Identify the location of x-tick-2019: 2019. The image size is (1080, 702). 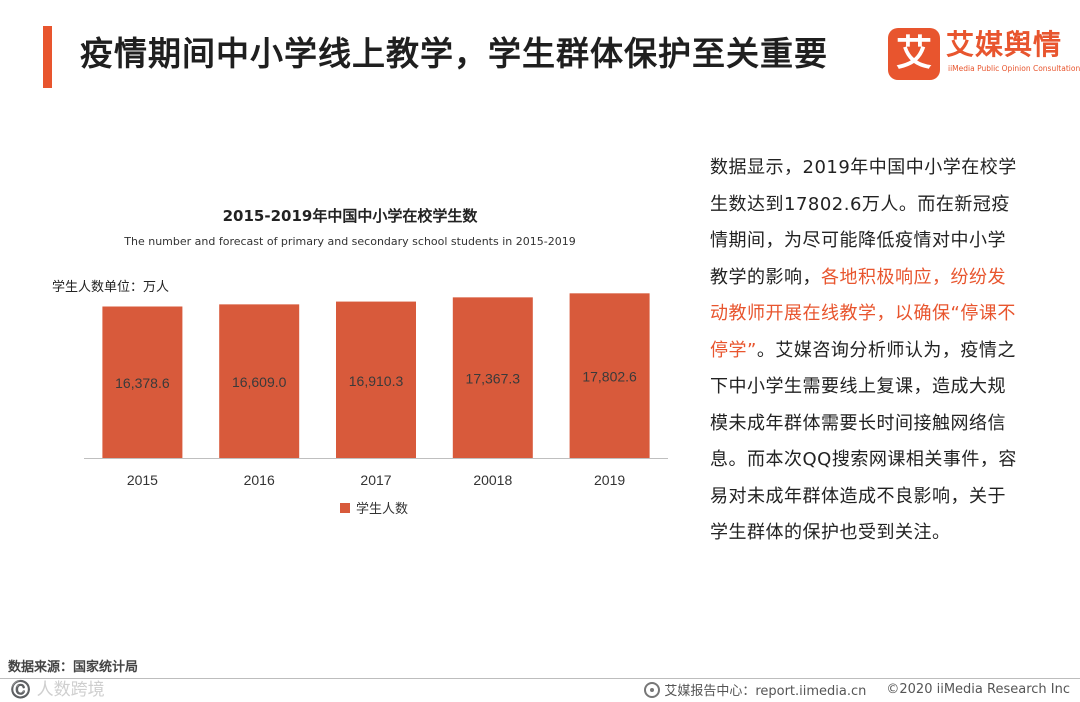
(609, 480).